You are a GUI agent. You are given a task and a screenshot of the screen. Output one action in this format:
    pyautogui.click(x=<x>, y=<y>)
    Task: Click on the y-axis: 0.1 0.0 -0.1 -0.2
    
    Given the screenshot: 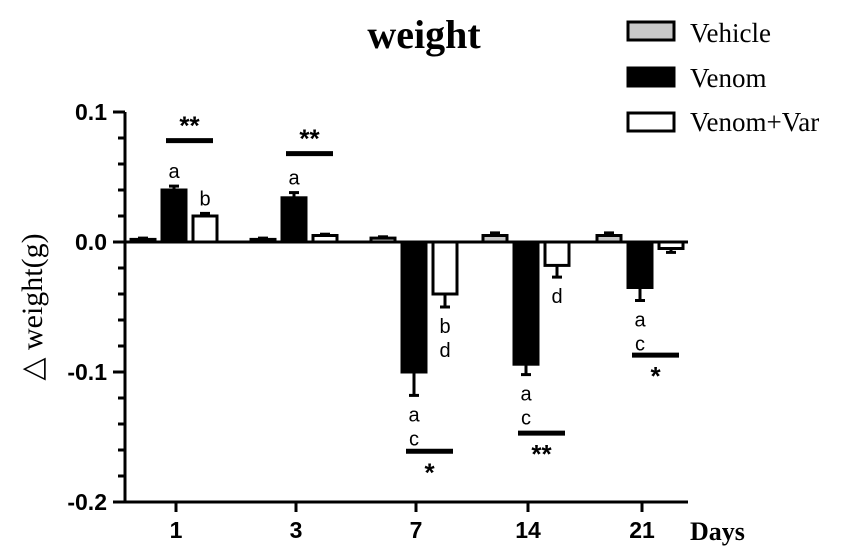 What is the action you would take?
    pyautogui.click(x=97, y=307)
    